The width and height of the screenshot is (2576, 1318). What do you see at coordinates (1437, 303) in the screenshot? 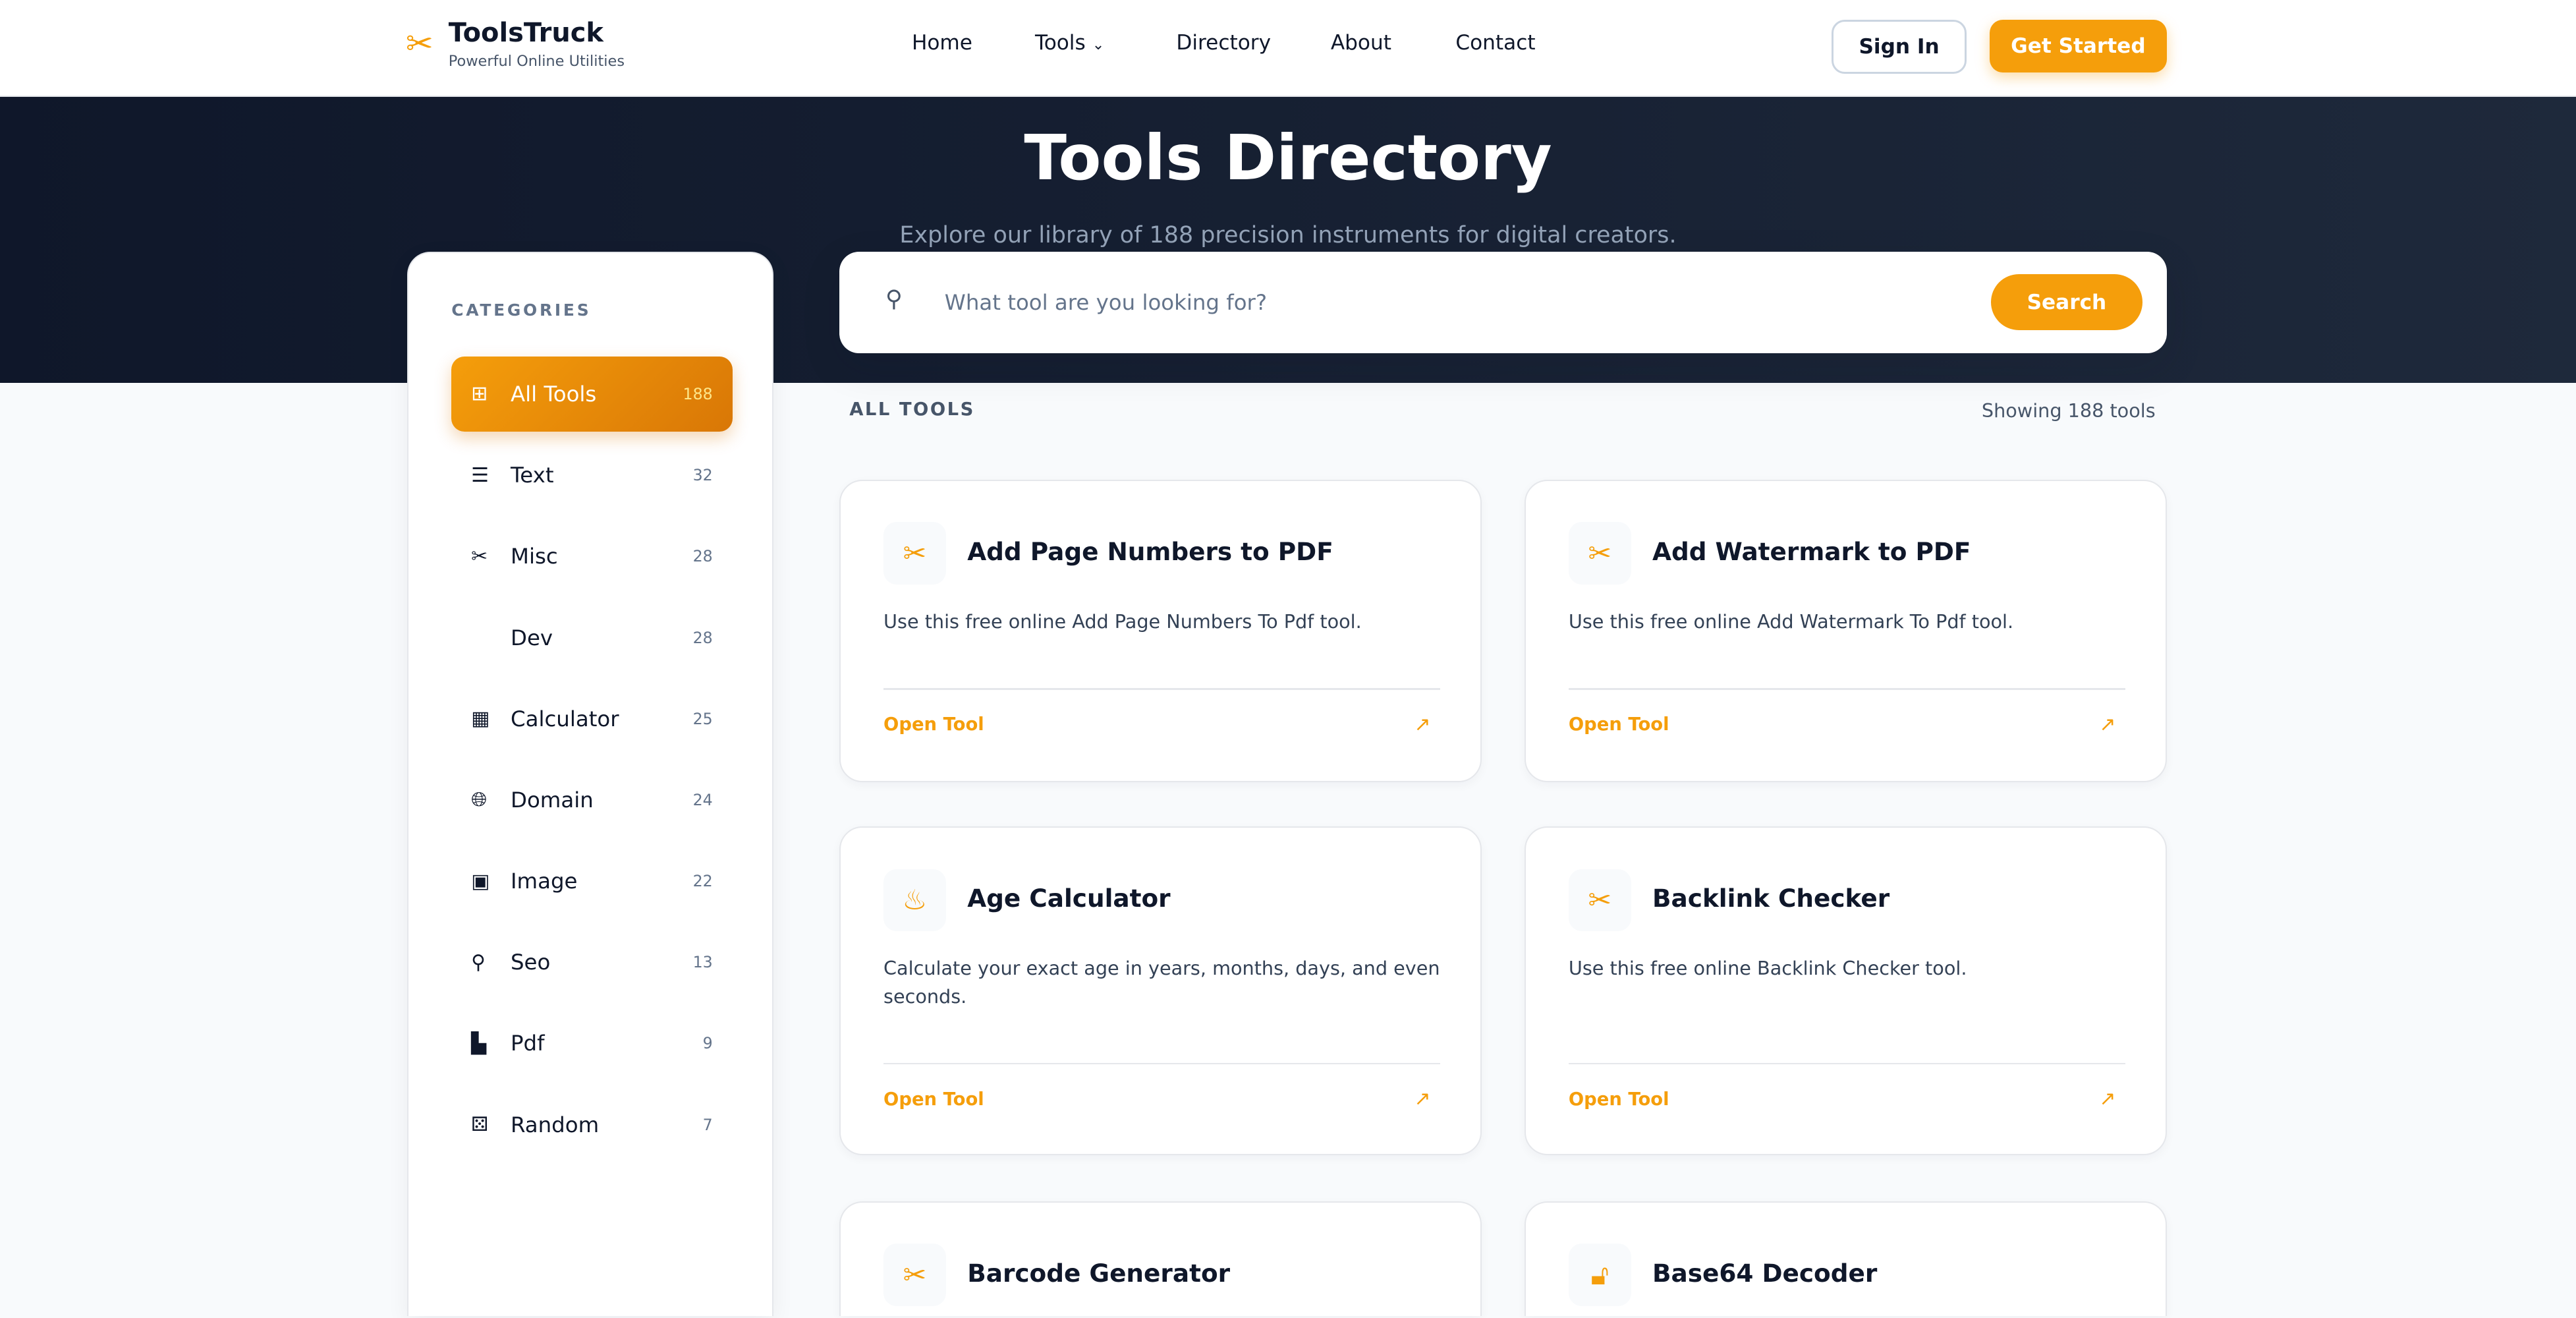
I see `search-input` at bounding box center [1437, 303].